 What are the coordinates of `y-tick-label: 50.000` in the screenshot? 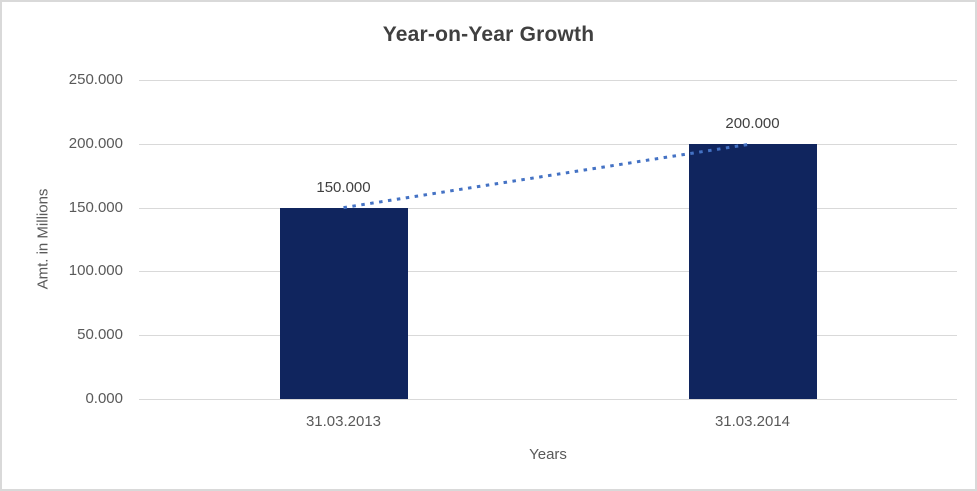 It's located at (100, 335).